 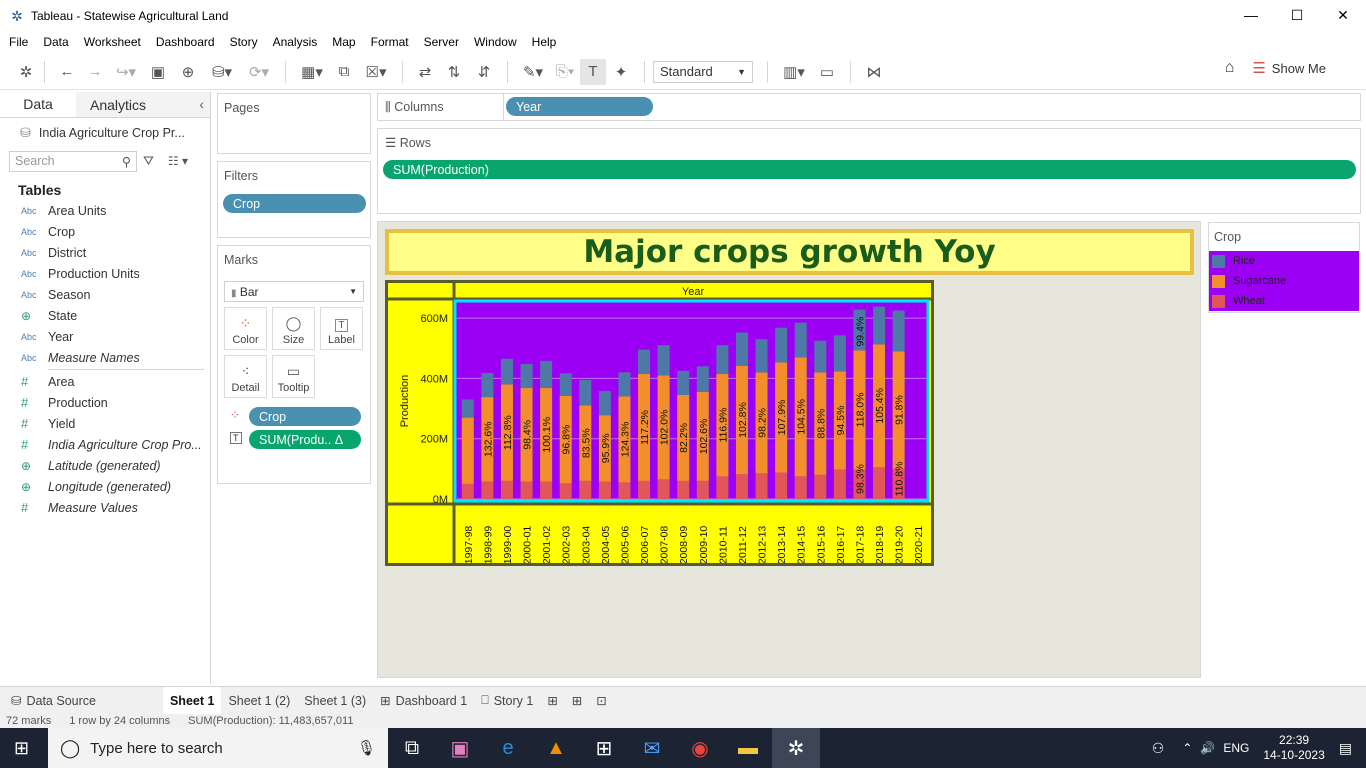 I want to click on columns-pill-year: Year, so click(x=579, y=106).